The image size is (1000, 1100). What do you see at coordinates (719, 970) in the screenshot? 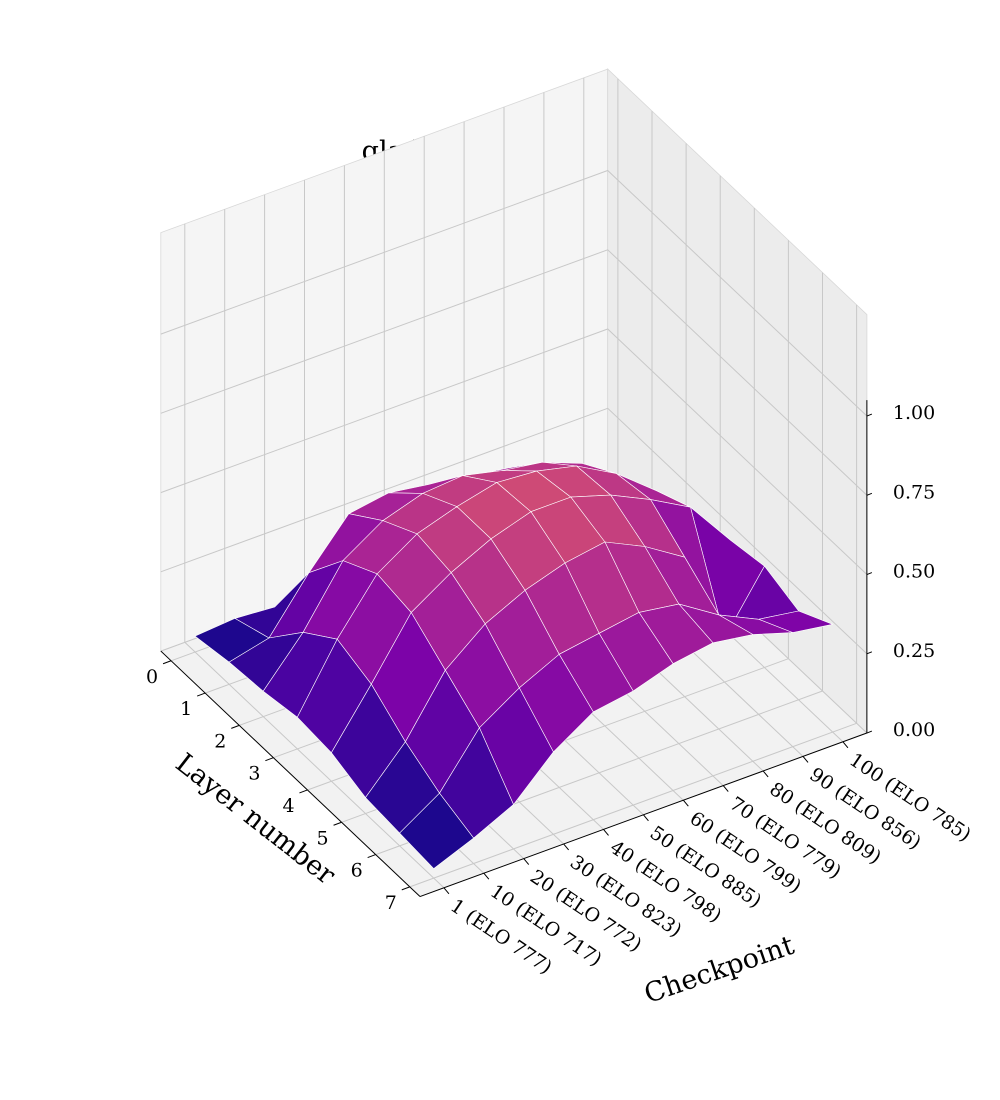
I see `y-axis-title: Checkpoint` at bounding box center [719, 970].